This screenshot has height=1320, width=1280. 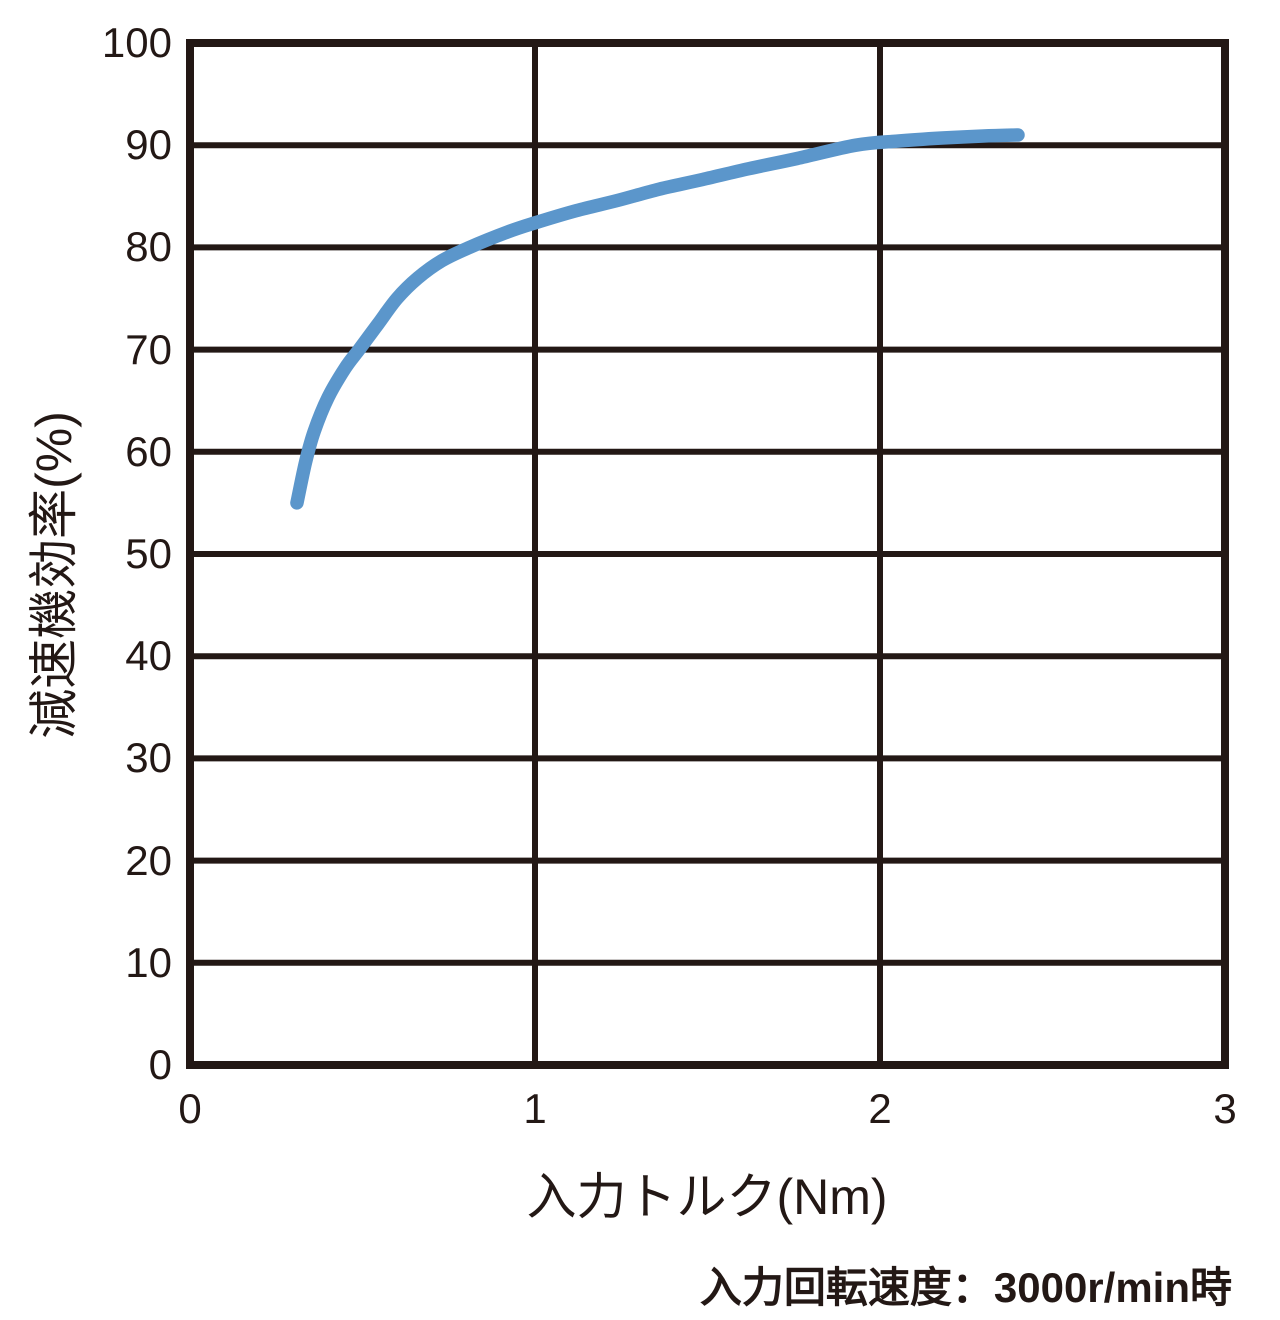 I want to click on y-tick-label: 90, so click(x=148, y=145).